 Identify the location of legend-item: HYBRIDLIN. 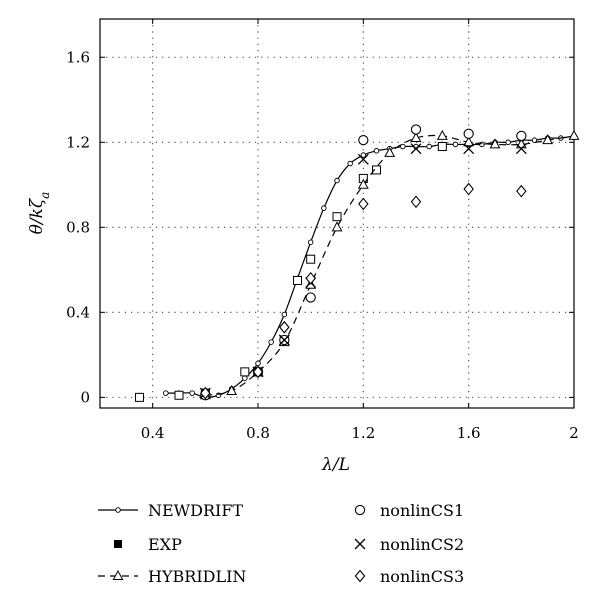
(172, 576).